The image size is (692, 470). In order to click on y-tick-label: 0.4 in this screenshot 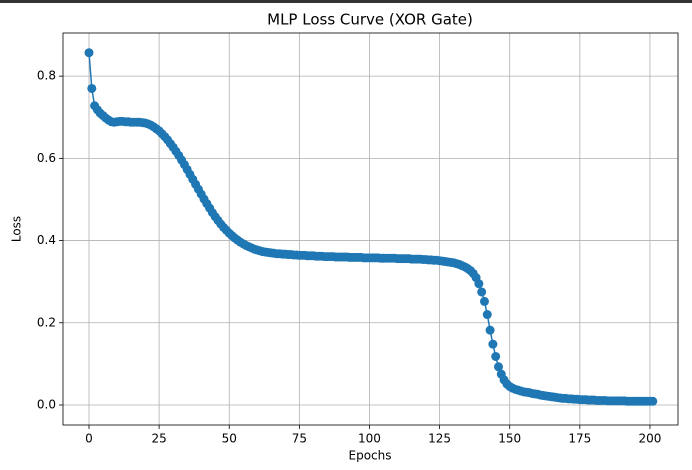, I will do `click(46, 240)`.